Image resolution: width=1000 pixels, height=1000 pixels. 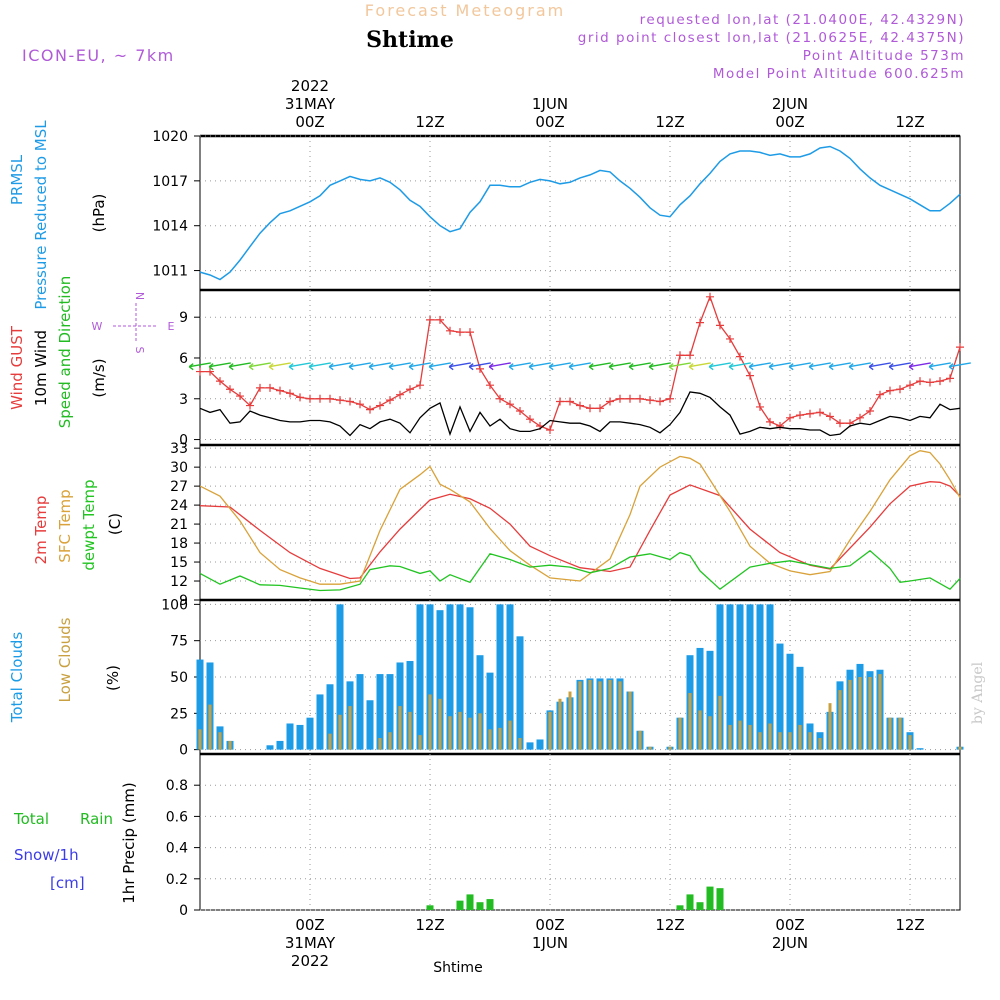 I want to click on ytick-label: 33, so click(x=179, y=449).